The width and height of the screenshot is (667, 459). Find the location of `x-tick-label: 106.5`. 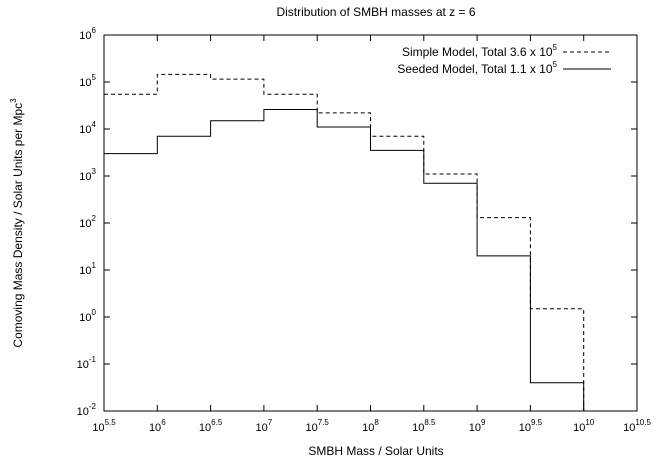

x-tick-label: 106.5 is located at coordinates (211, 426).